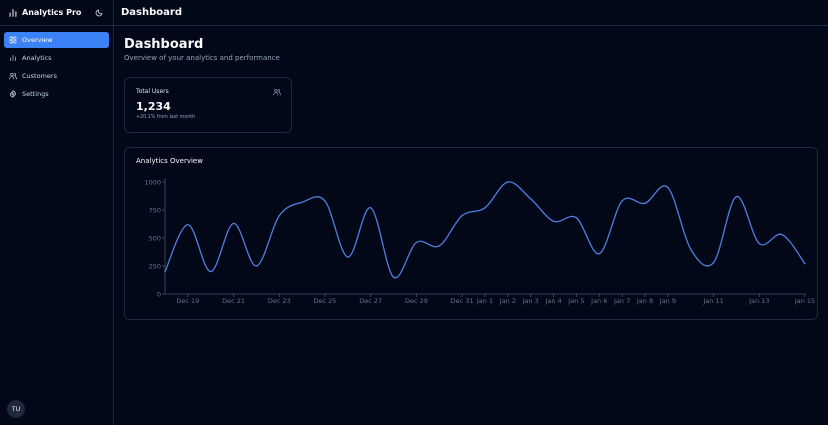 Image resolution: width=828 pixels, height=425 pixels. Describe the element at coordinates (462, 301) in the screenshot. I see `x-tick-label: Dec 31` at that location.